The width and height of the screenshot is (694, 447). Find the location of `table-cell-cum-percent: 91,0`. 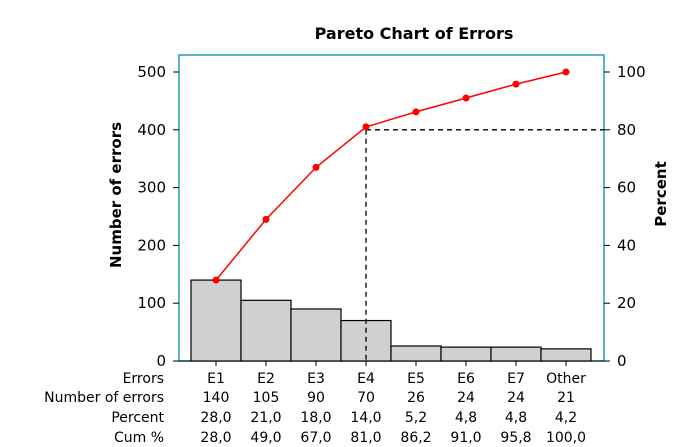

table-cell-cum-percent: 91,0 is located at coordinates (465, 438).